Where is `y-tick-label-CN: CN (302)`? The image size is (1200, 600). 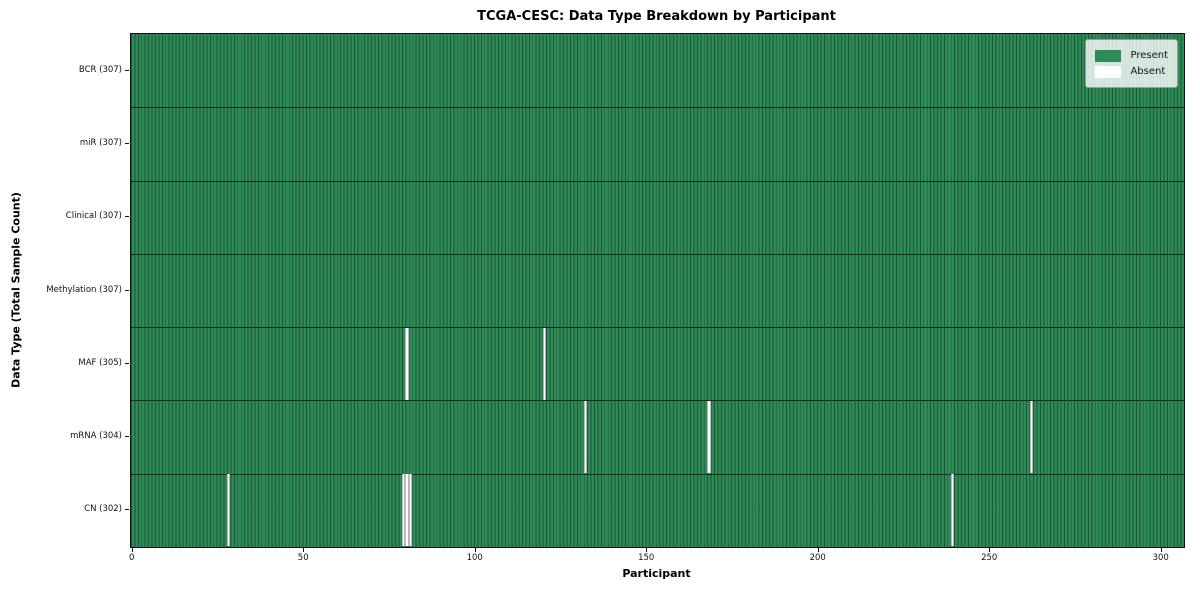 y-tick-label-CN: CN (302) is located at coordinates (103, 509).